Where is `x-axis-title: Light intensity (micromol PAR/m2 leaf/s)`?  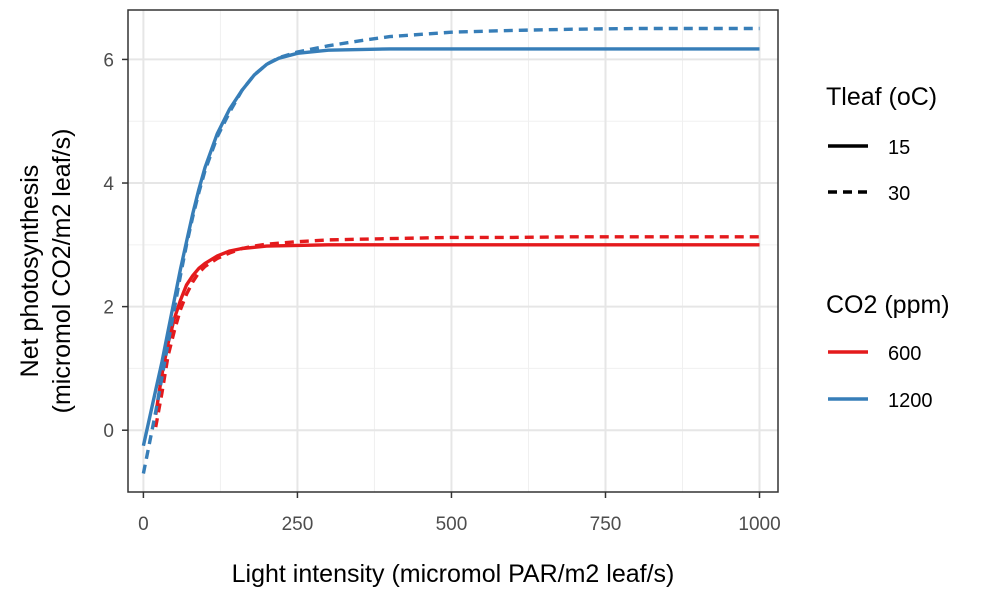 x-axis-title: Light intensity (micromol PAR/m2 leaf/s) is located at coordinates (453, 574).